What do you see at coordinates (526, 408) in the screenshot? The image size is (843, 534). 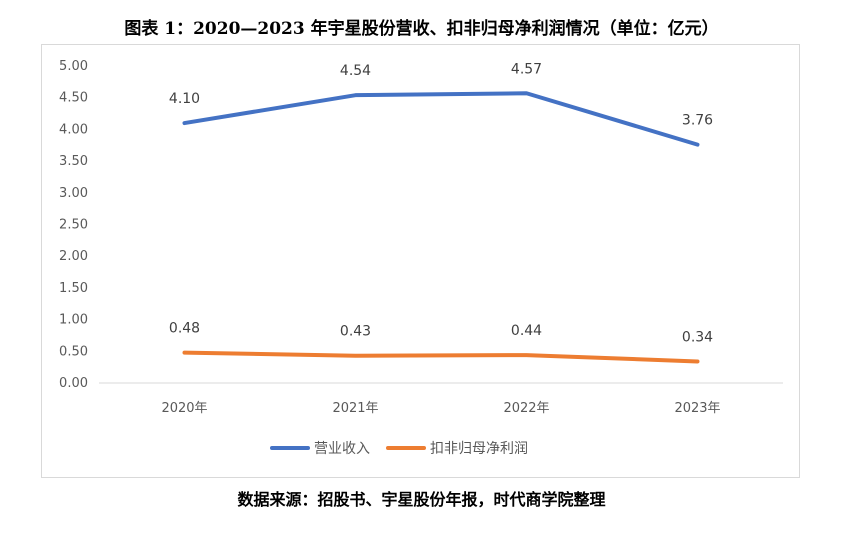 I see `x-tick-label: 2022年` at bounding box center [526, 408].